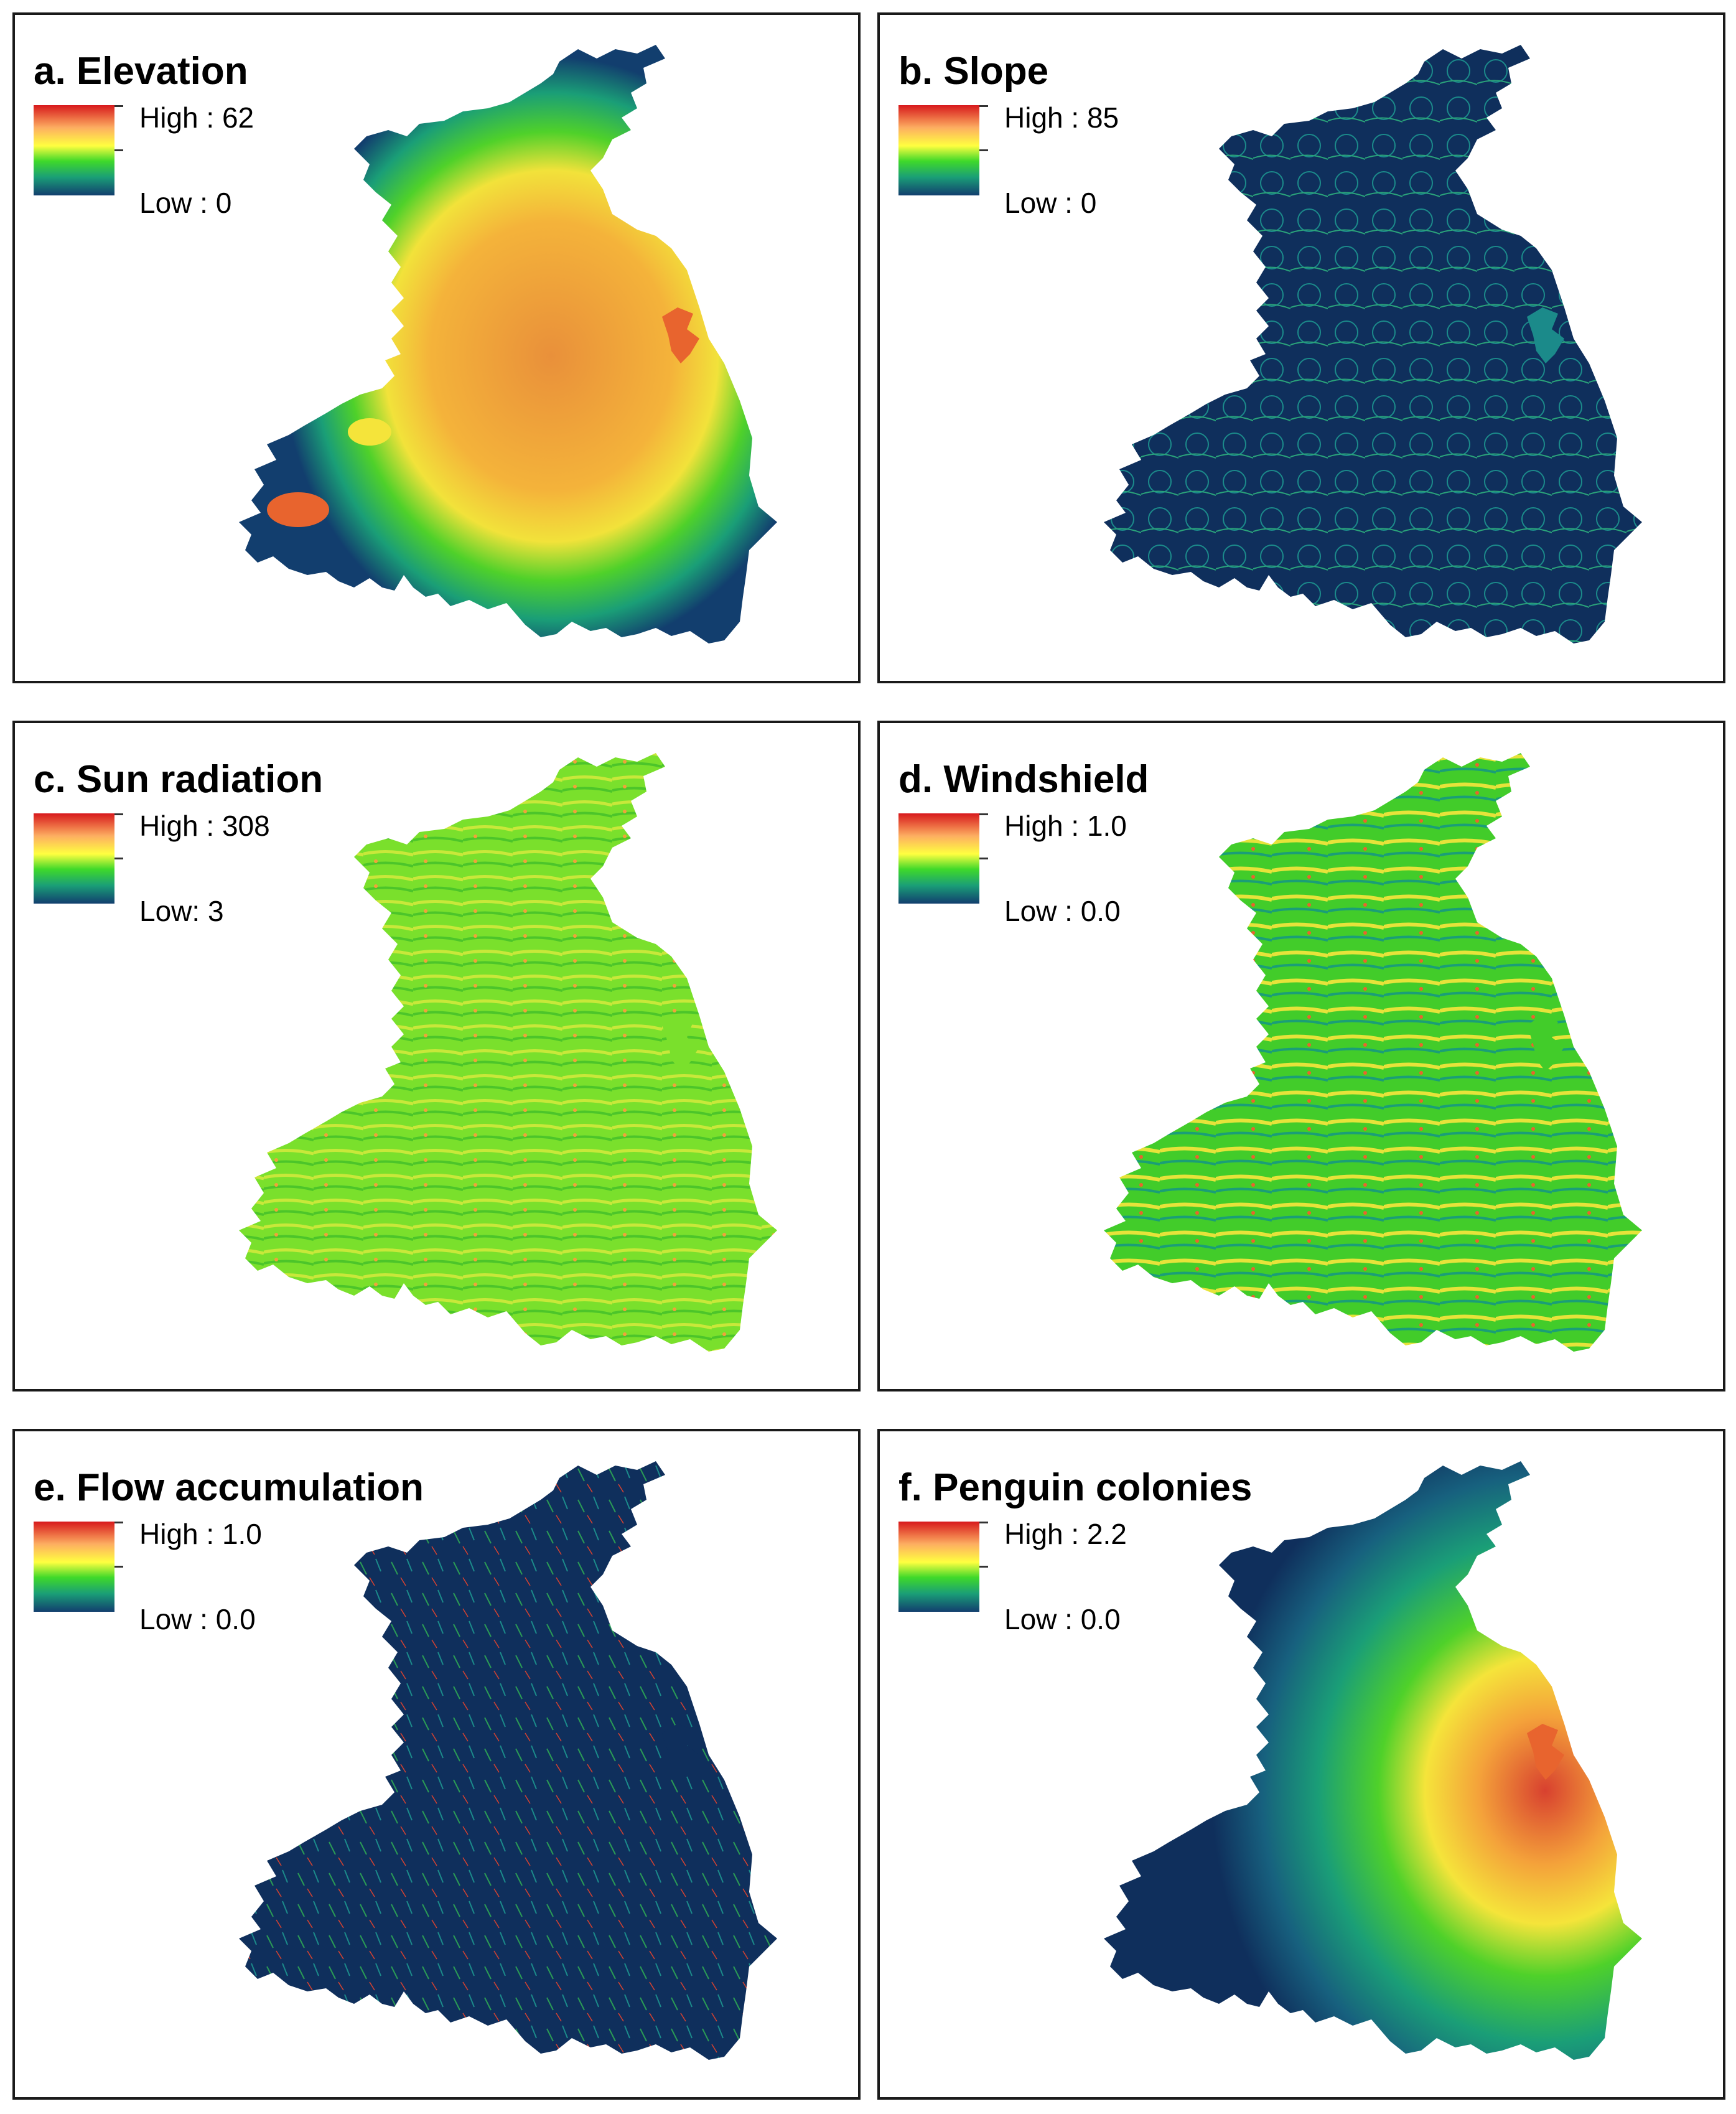 This screenshot has height=2114, width=1736. Describe the element at coordinates (1075, 1487) in the screenshot. I see `panel-title: f. Penguin colonies` at that location.